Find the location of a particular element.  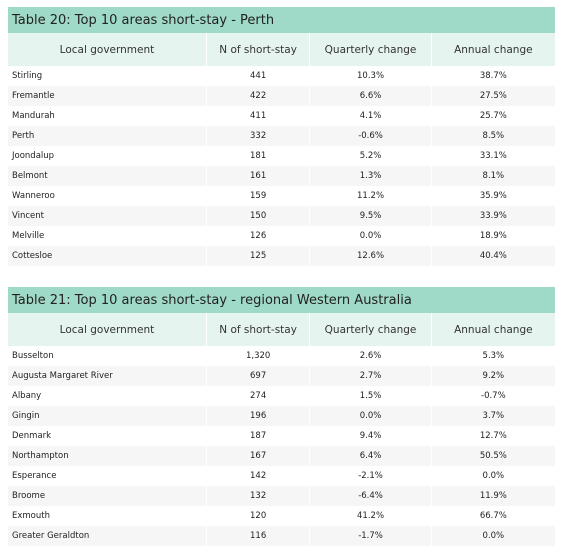

cell-quarterly-change: 6.4% is located at coordinates (369, 456).